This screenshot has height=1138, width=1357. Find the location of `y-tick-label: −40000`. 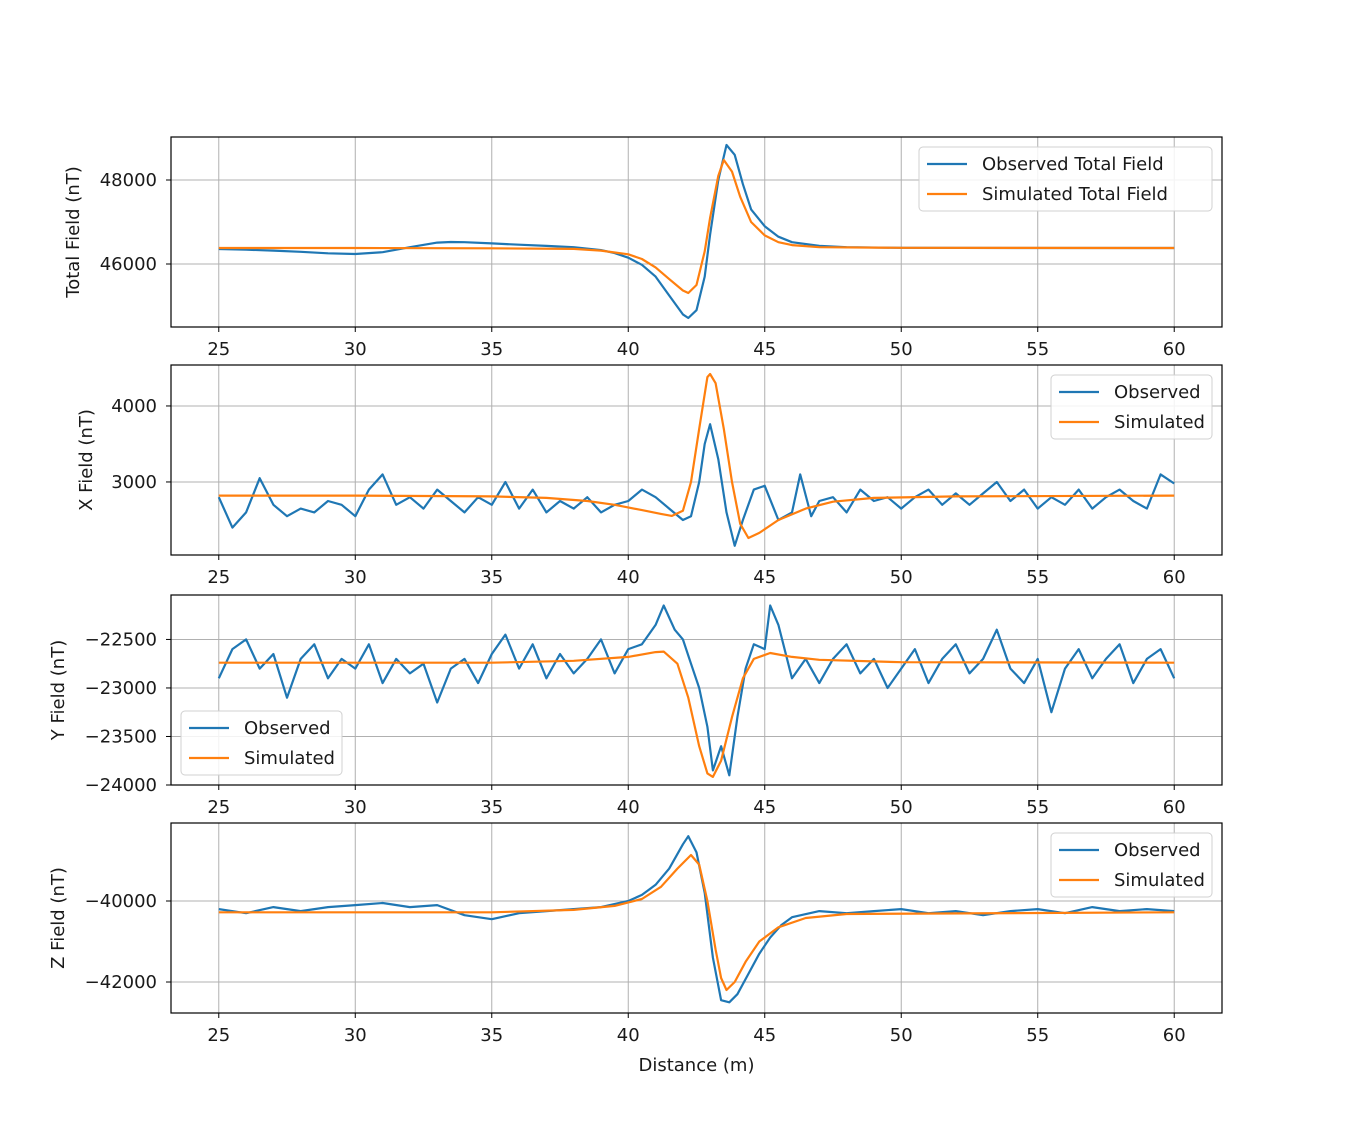

y-tick-label: −40000 is located at coordinates (121, 901).